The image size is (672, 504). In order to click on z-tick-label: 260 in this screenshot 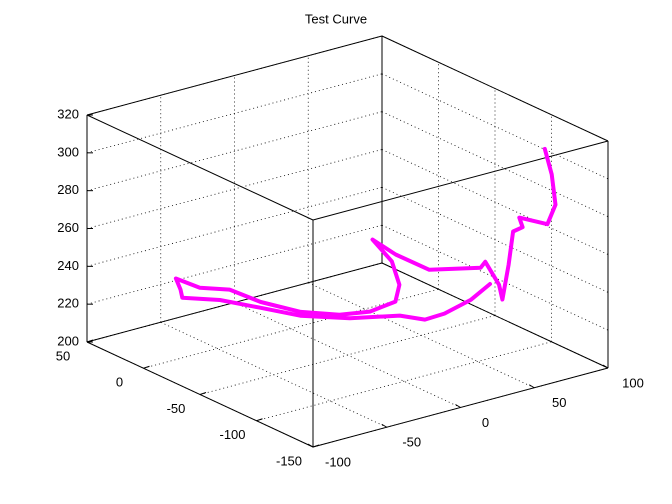, I will do `click(68, 227)`.